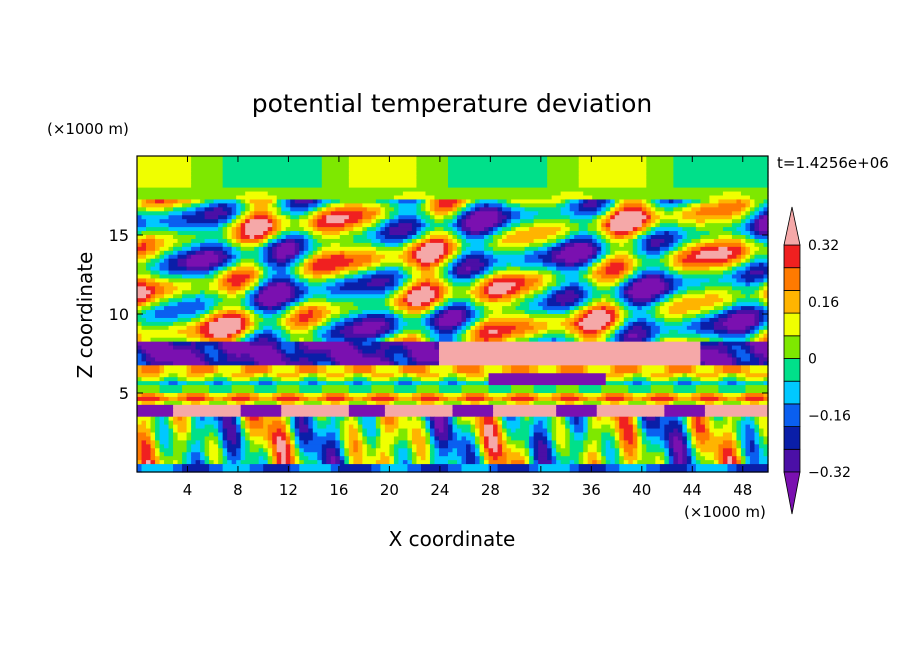 The height and width of the screenshot is (658, 904). What do you see at coordinates (124, 393) in the screenshot?
I see `y-tick-label: 5` at bounding box center [124, 393].